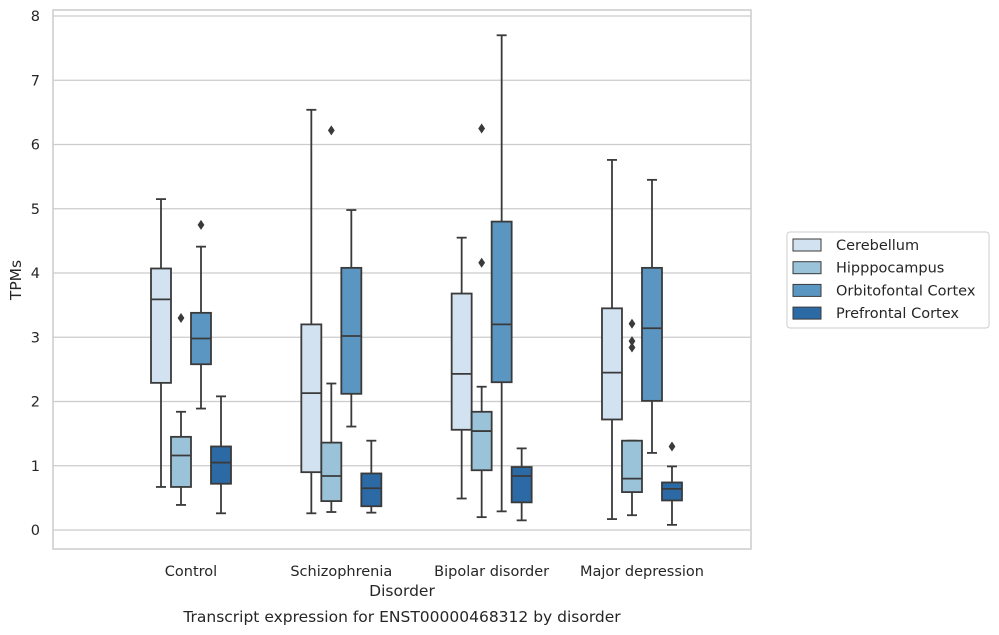 This screenshot has width=999, height=635. What do you see at coordinates (16, 280) in the screenshot?
I see `y-axis-title: TPMs` at bounding box center [16, 280].